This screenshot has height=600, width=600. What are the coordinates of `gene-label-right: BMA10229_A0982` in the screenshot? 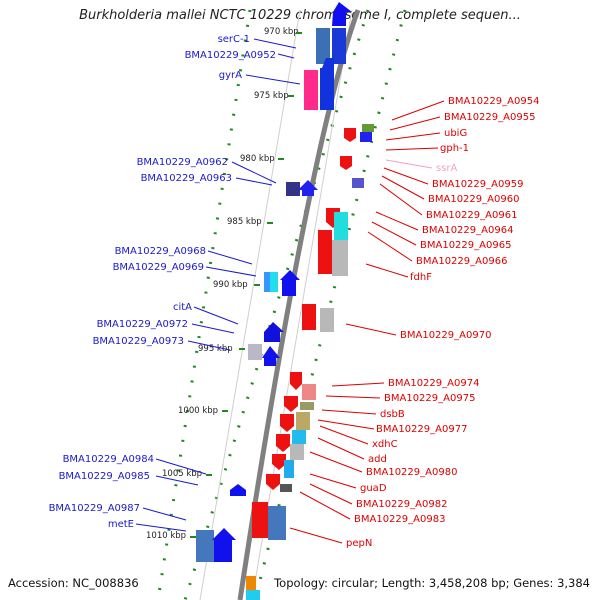 It's located at (401, 504).